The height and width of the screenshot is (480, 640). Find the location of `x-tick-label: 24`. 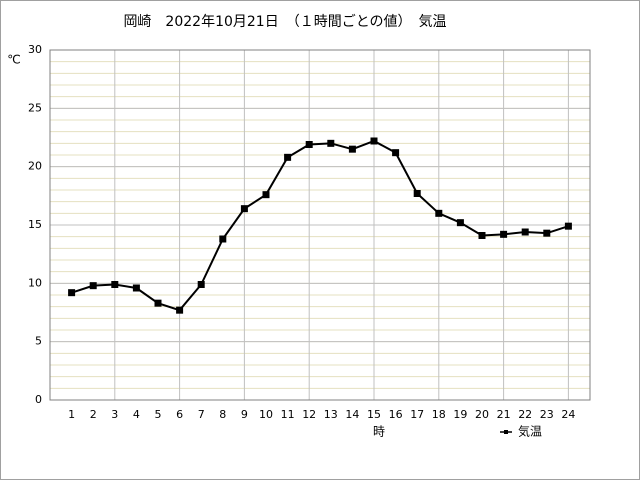

x-tick-label: 24 is located at coordinates (568, 414).